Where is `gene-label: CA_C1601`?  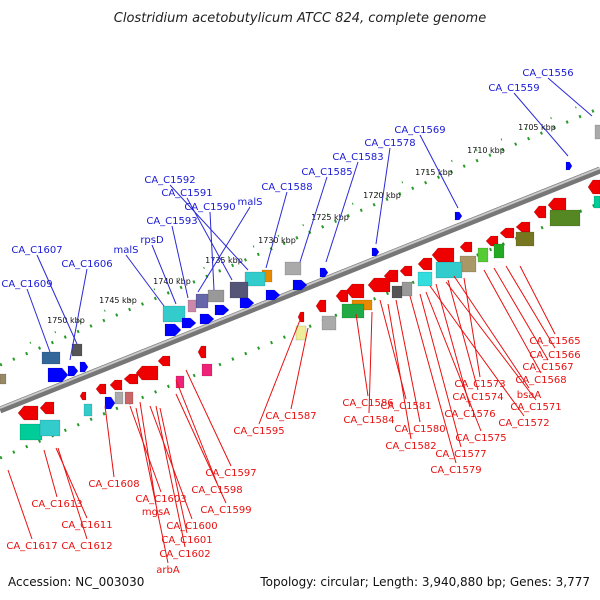
gene-label: CA_C1601 is located at coordinates (186, 540).